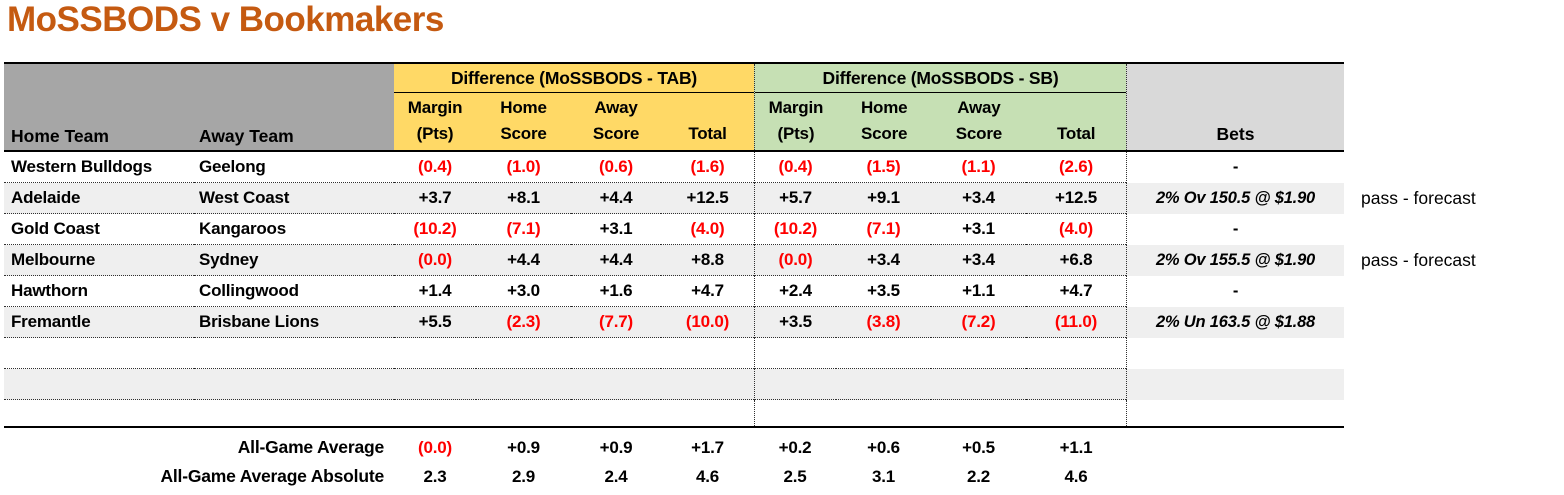 The height and width of the screenshot is (495, 1564). Describe the element at coordinates (1076, 322) in the screenshot. I see `cell-sb-total: (11.0)` at that location.